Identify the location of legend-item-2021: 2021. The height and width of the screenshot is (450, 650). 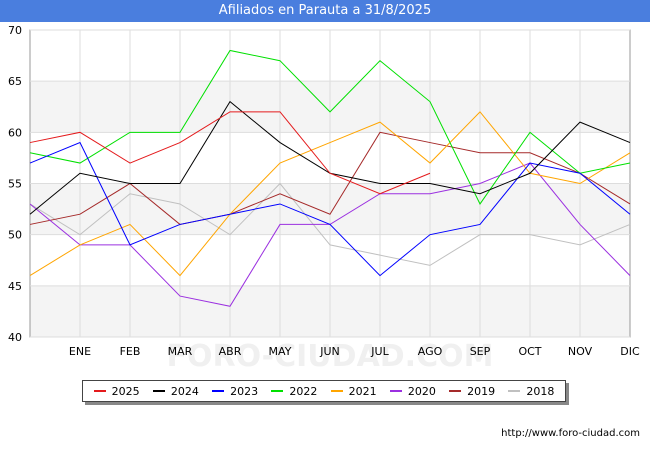
(353, 391).